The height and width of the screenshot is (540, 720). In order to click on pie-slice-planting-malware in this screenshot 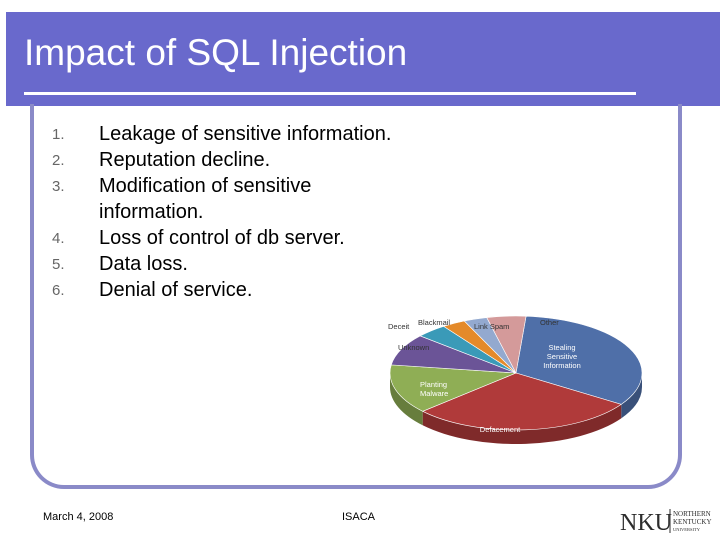, I will do `click(453, 388)`.